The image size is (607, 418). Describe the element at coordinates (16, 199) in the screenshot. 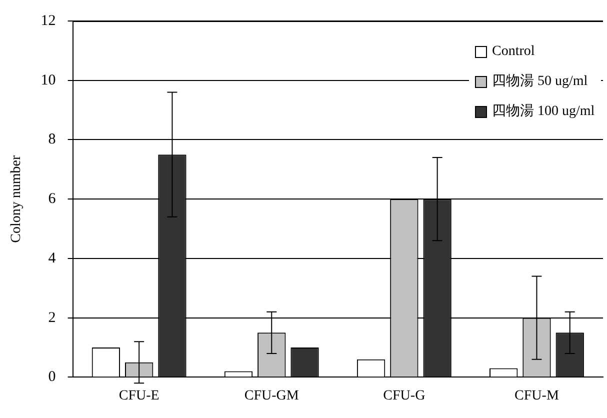

I see `y-axis-title: Colony number` at that location.